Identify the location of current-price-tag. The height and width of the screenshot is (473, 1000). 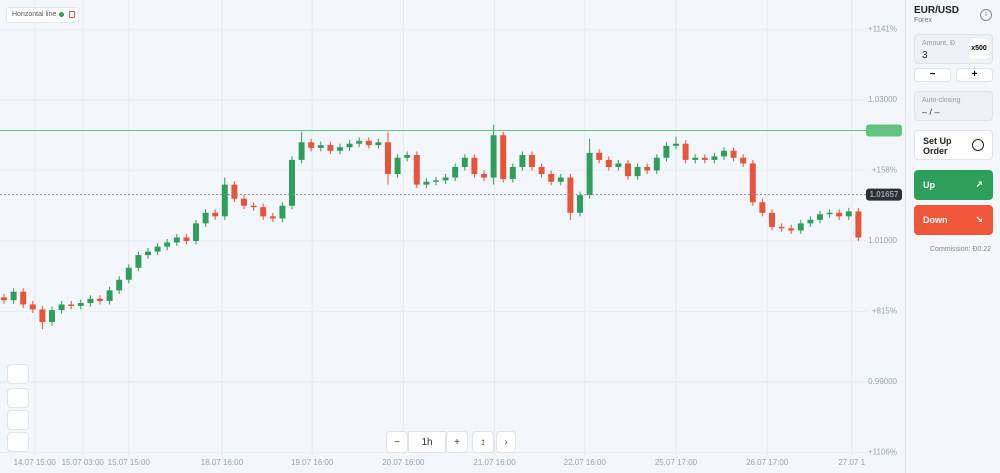
(884, 194).